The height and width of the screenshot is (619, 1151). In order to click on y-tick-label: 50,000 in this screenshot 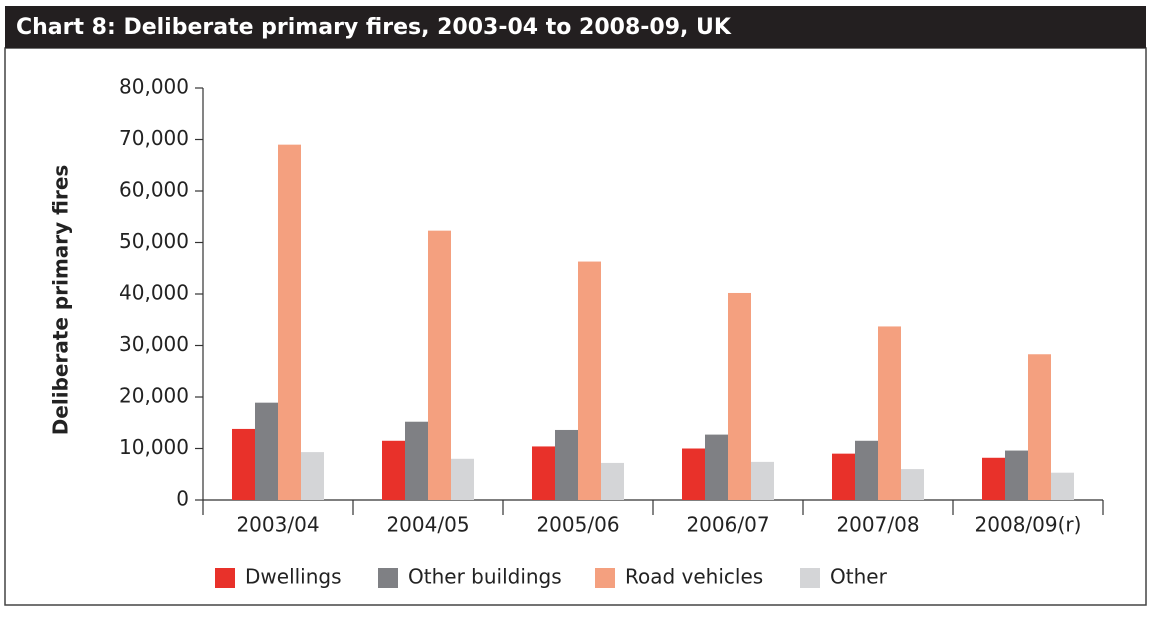, I will do `click(154, 241)`.